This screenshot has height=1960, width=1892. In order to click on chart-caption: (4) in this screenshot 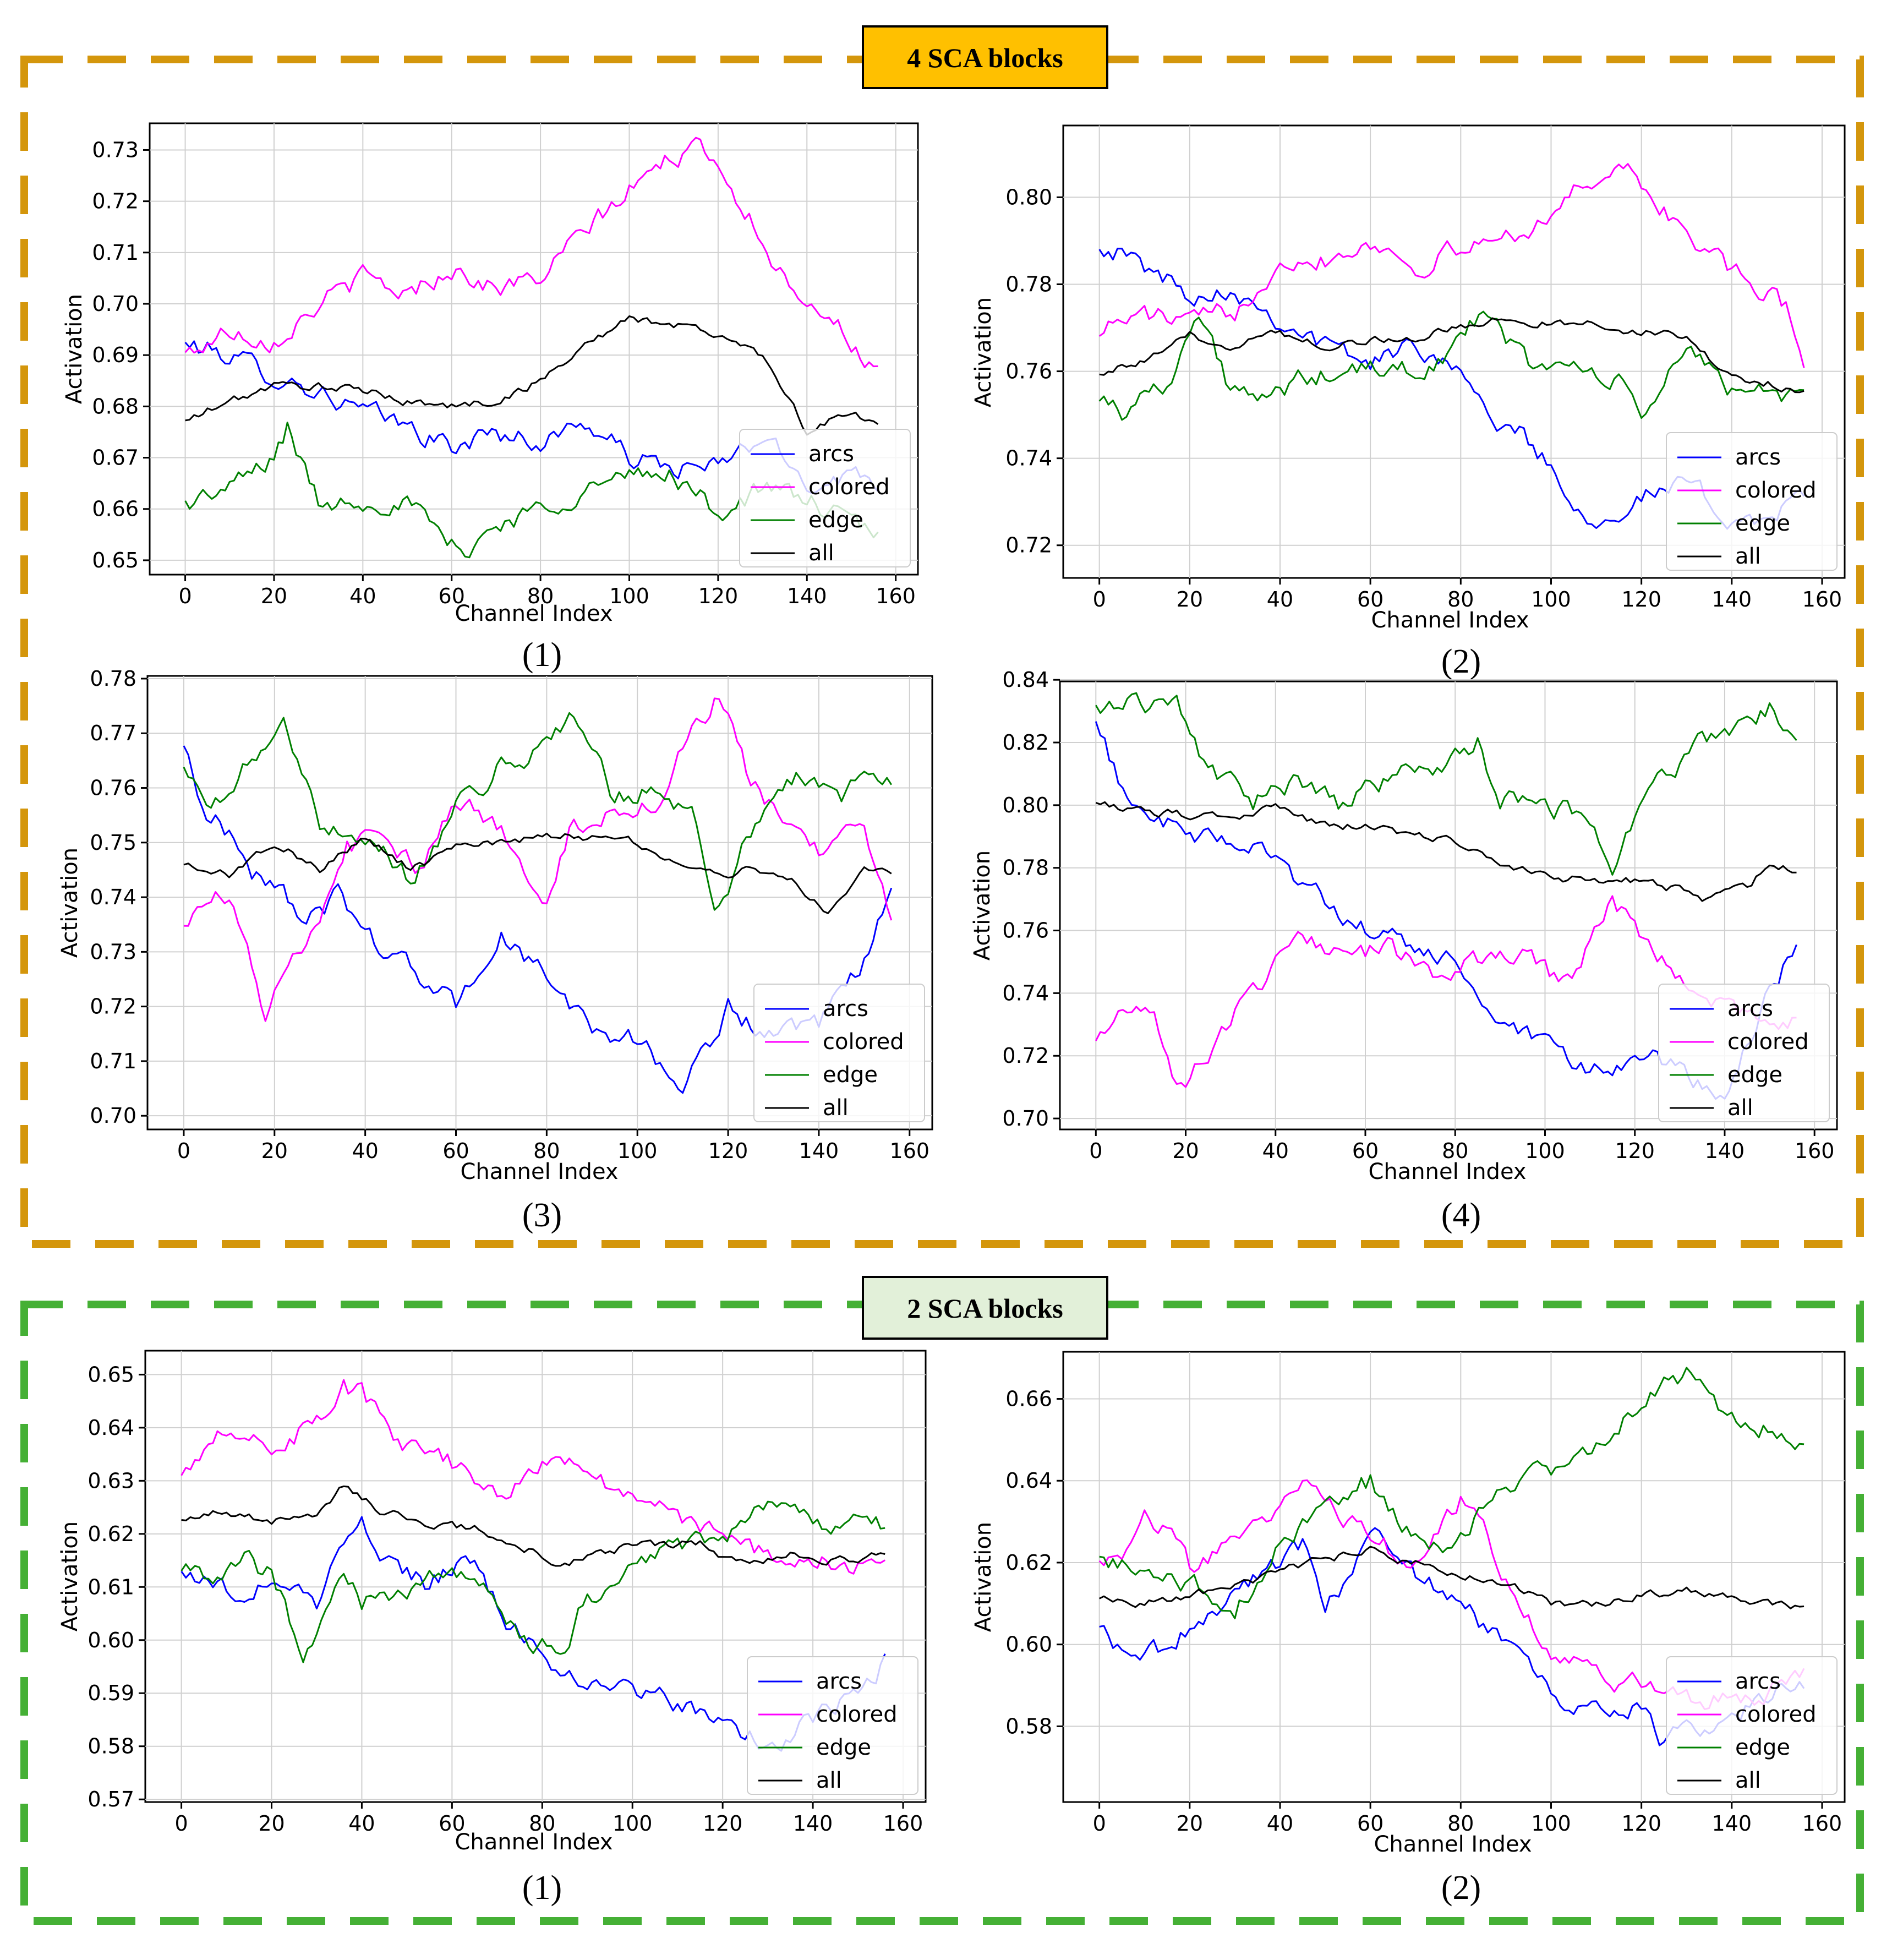, I will do `click(1461, 1216)`.